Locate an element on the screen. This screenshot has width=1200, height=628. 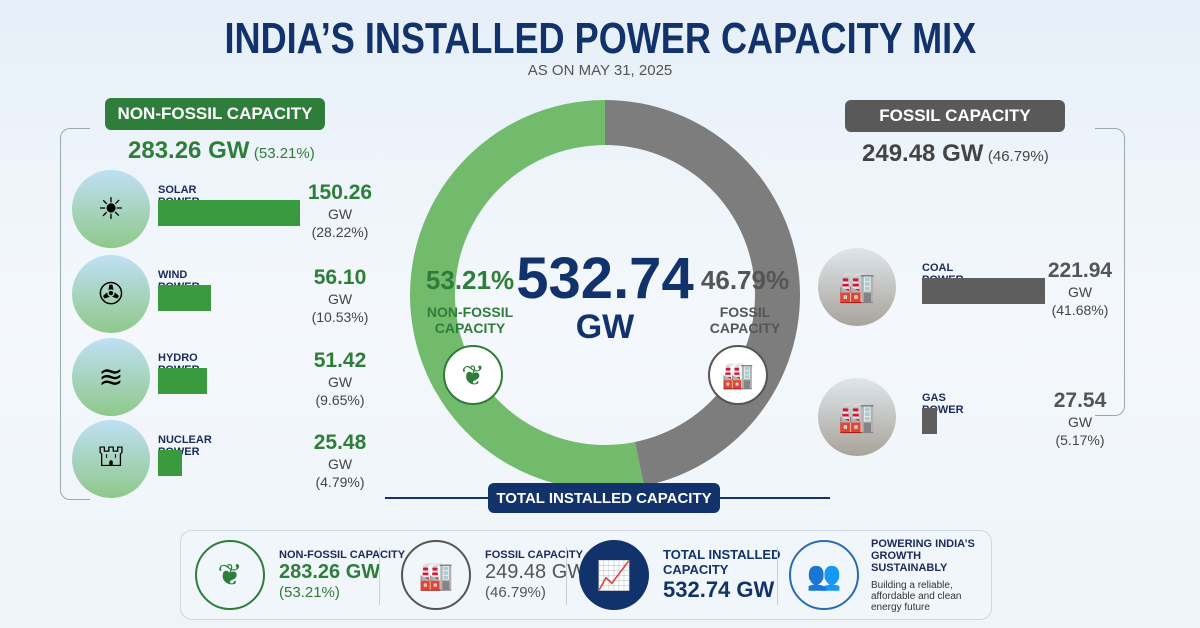
gas-plant-icon: 🏭 is located at coordinates (857, 417).